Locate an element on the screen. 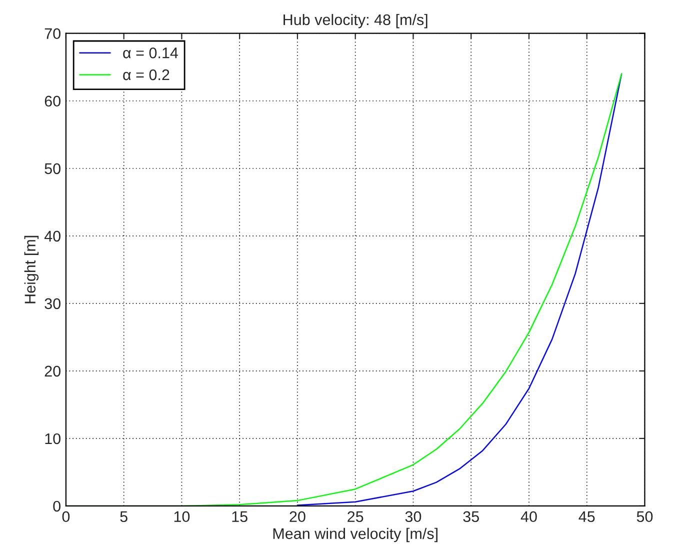  x-tick-label: 0 is located at coordinates (66, 516).